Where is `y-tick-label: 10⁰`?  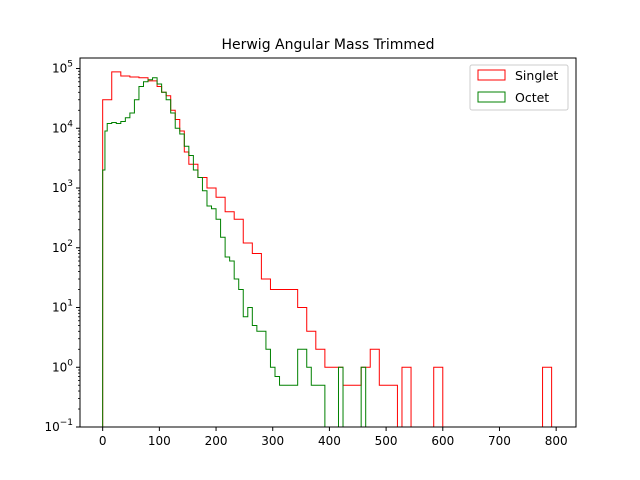 y-tick-label: 10⁰ is located at coordinates (62, 366).